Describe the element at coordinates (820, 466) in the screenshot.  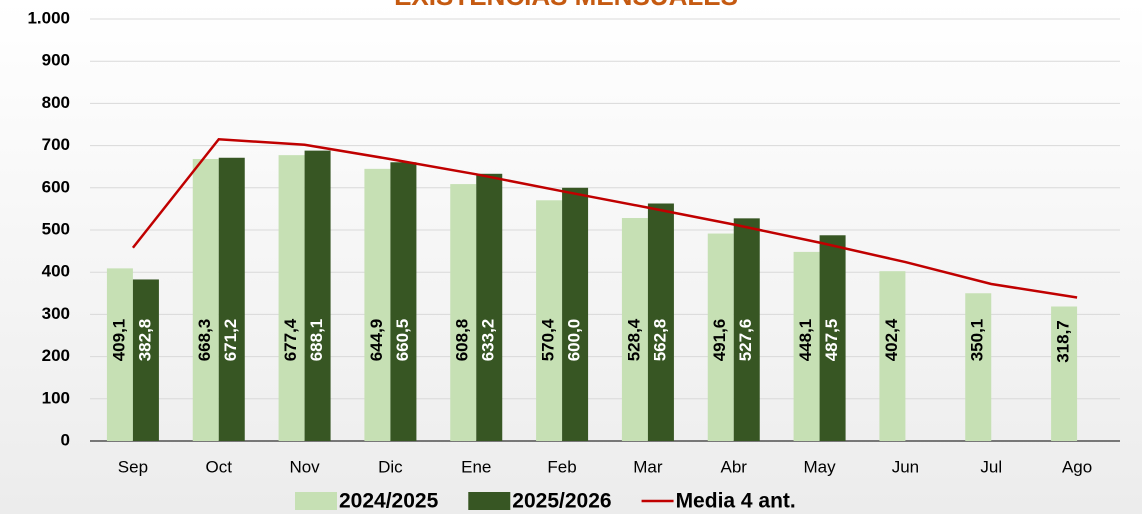
I see `x-tick-label: May` at that location.